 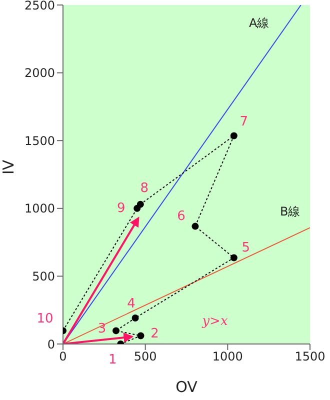 I want to click on annotation: 7, so click(x=244, y=122).